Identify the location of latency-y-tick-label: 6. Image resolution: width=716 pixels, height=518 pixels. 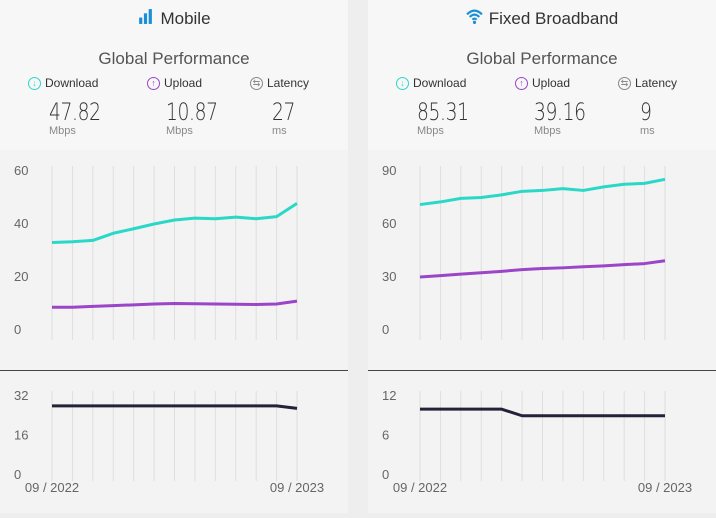
(385, 435).